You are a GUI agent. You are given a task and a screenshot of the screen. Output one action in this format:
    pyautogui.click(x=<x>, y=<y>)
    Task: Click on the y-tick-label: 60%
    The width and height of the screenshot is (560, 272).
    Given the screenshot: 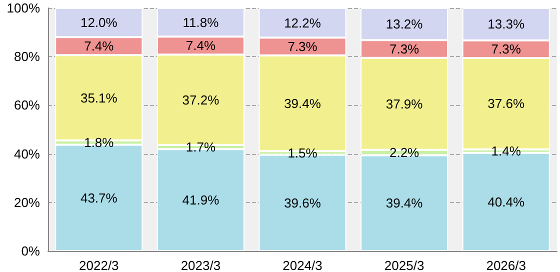 What is the action you would take?
    pyautogui.click(x=27, y=105)
    